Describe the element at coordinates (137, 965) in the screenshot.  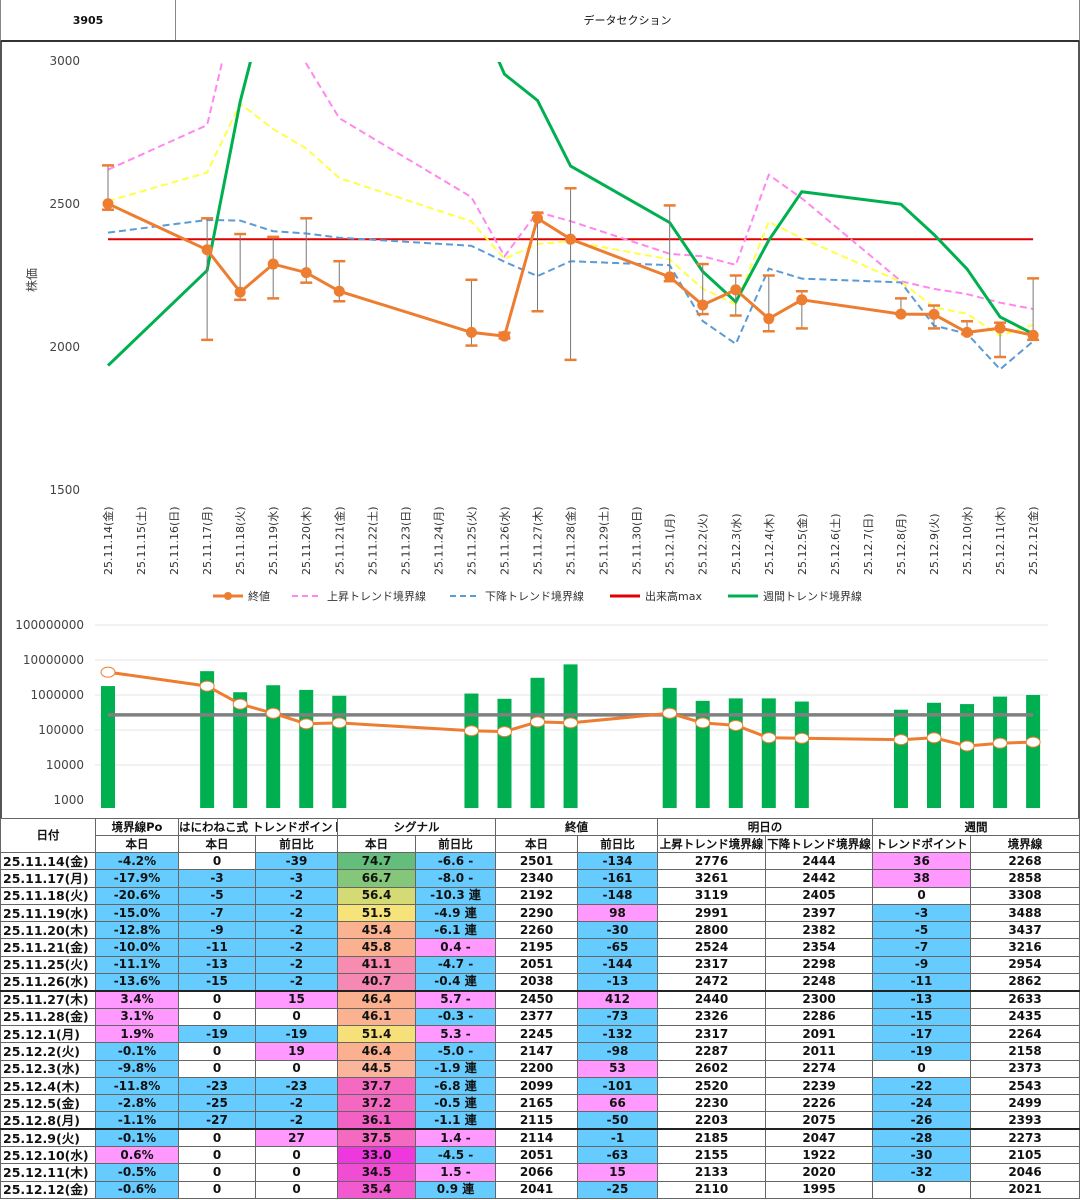
I see `cell-po: -11.1%` at that location.